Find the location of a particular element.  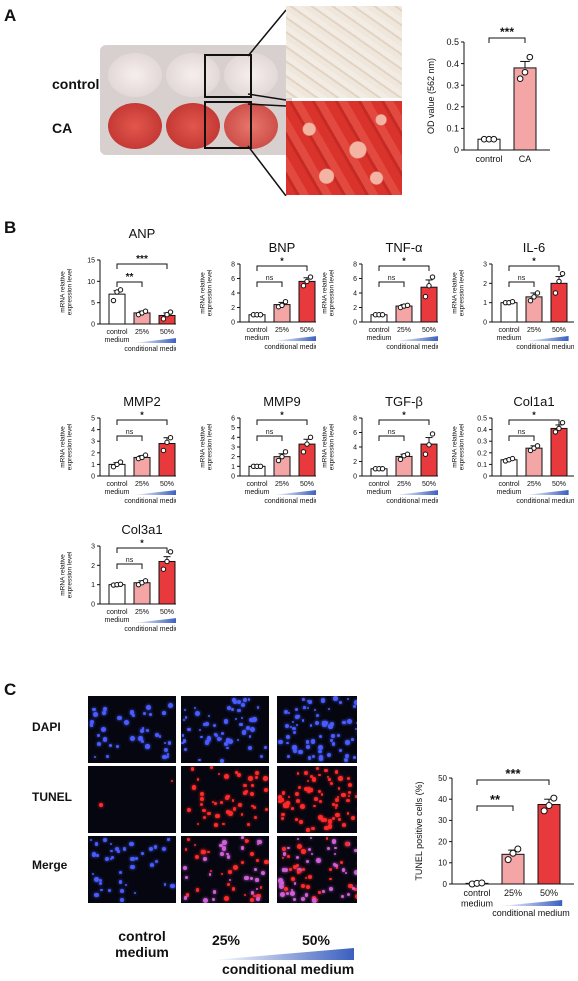

y-tick-label: 0.1 is located at coordinates (452, 129).